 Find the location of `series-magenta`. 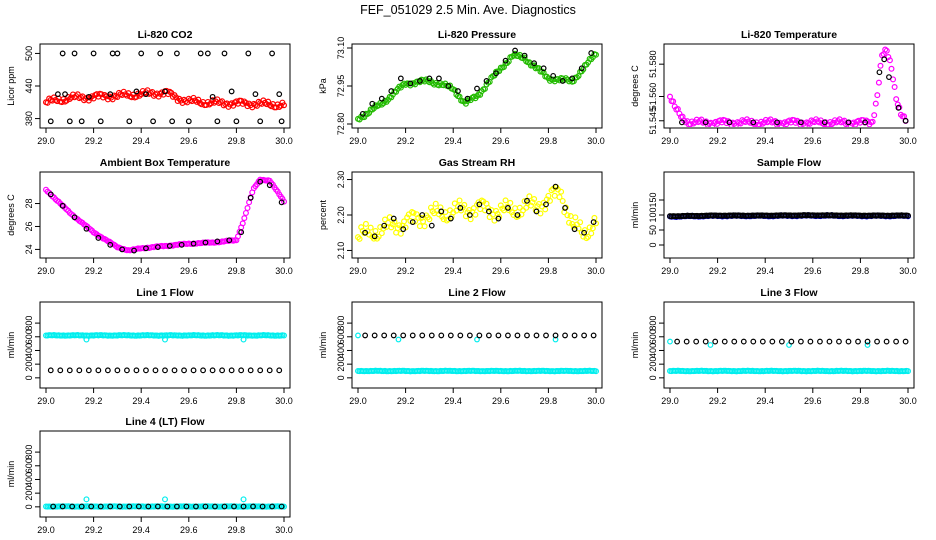

series-magenta is located at coordinates (165, 215).